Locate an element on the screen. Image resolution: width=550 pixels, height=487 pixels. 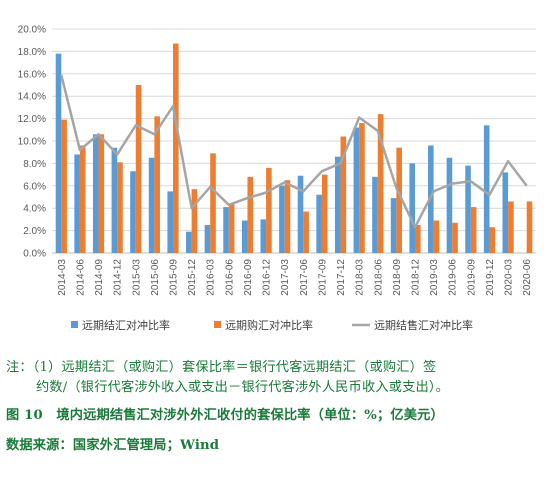
legend-label: 远期购汇对冲比率 is located at coordinates (269, 325).